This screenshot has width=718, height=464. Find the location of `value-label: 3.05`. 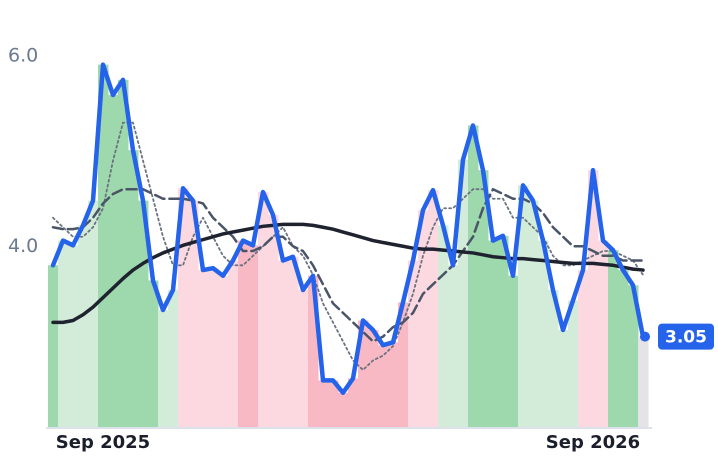

value-label: 3.05 is located at coordinates (686, 338).